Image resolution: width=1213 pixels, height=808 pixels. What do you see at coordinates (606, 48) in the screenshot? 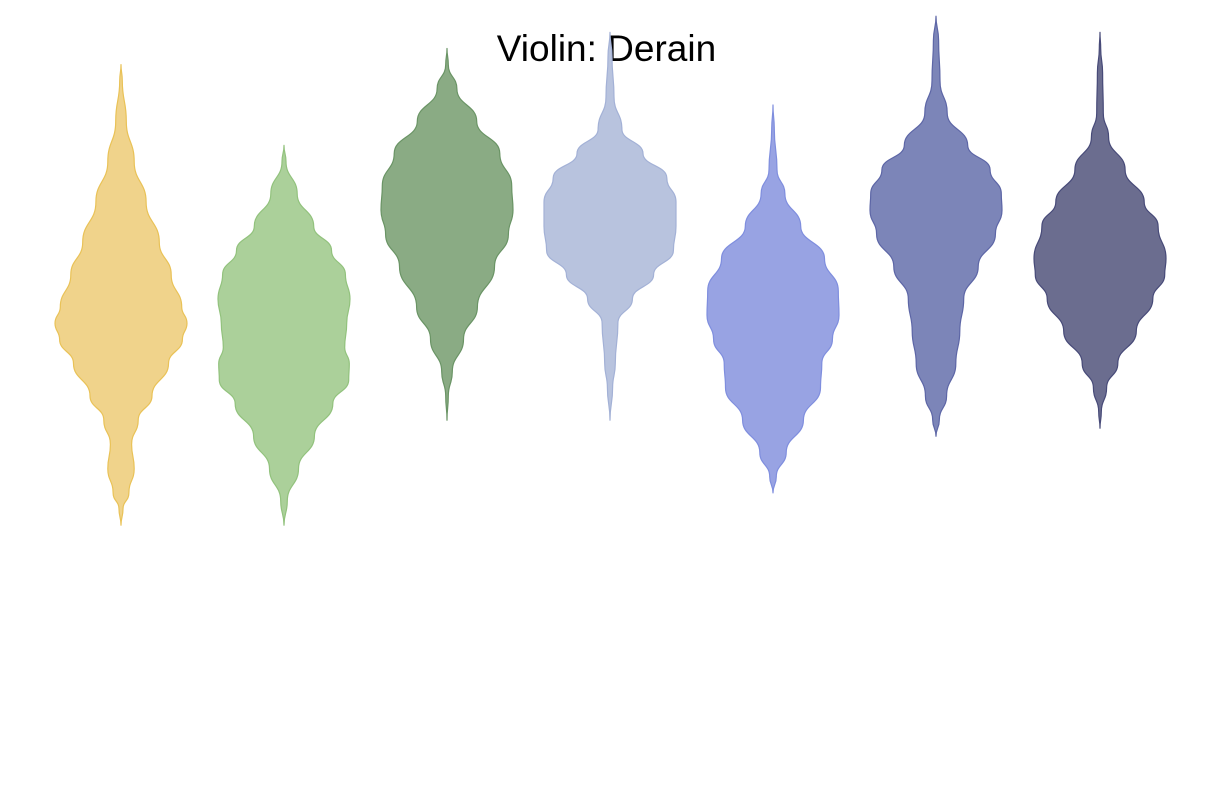
I see `chart-title: Violin: Derain` at bounding box center [606, 48].